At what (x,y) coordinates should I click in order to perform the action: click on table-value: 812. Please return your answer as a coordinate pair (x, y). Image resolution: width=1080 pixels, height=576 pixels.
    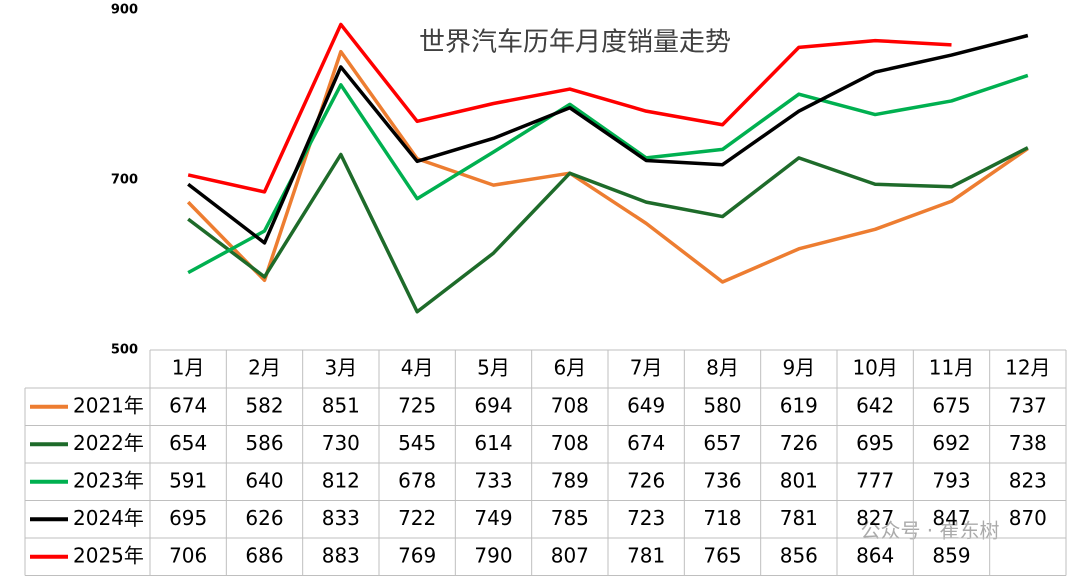
    Looking at the image, I should click on (341, 480).